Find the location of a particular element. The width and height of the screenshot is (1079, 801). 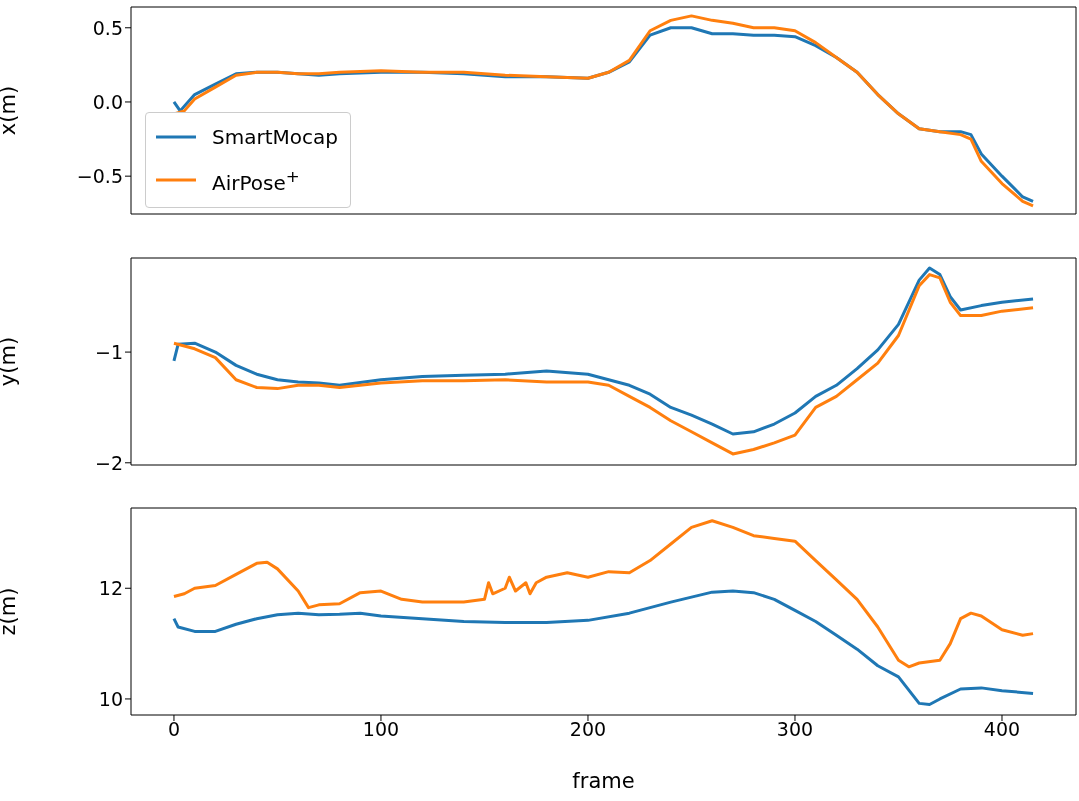

y-axis-title: y(m) is located at coordinates (10, 361).